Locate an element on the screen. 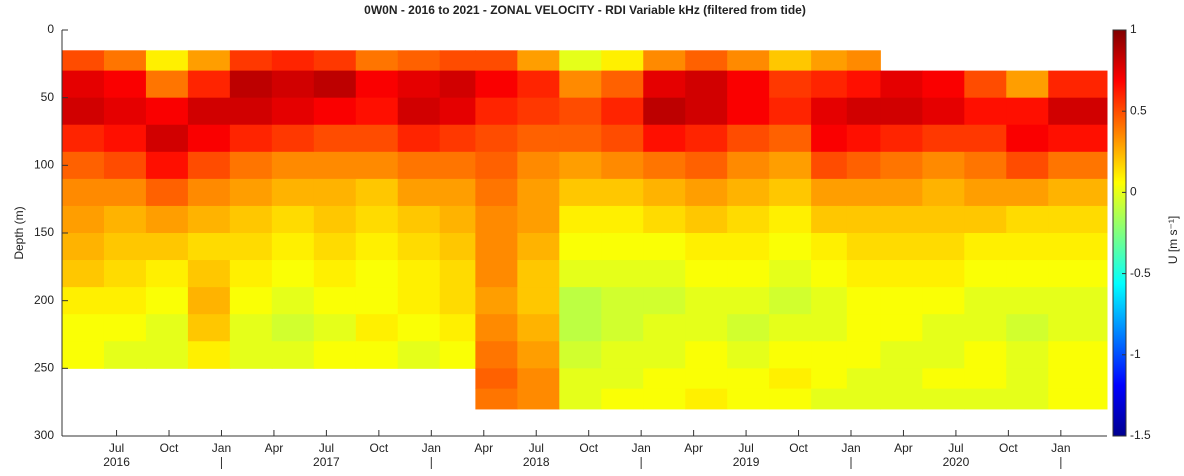  y-tick-label: 300 is located at coordinates (44, 435).